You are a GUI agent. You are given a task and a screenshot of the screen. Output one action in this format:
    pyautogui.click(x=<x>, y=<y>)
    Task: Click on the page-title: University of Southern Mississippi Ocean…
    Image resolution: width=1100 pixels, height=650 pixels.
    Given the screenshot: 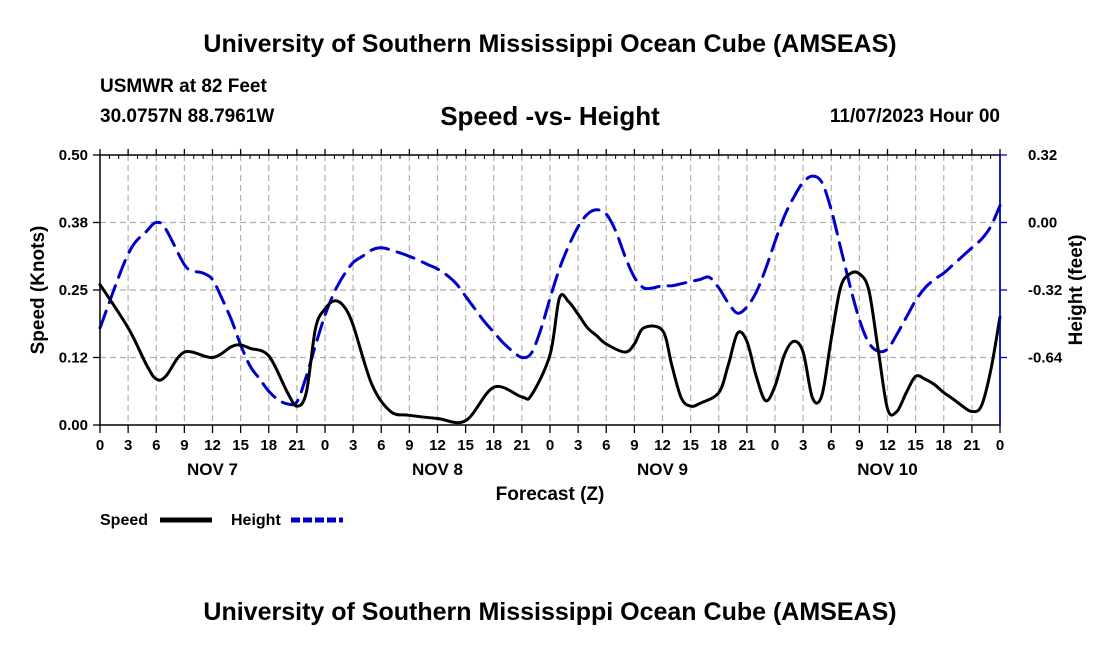 What is the action you would take?
    pyautogui.click(x=550, y=44)
    